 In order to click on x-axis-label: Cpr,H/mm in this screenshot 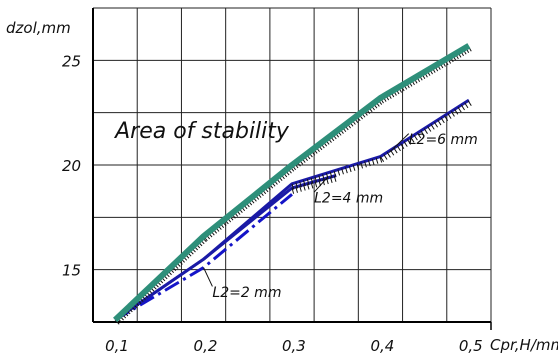, I will do `click(524, 345)`.